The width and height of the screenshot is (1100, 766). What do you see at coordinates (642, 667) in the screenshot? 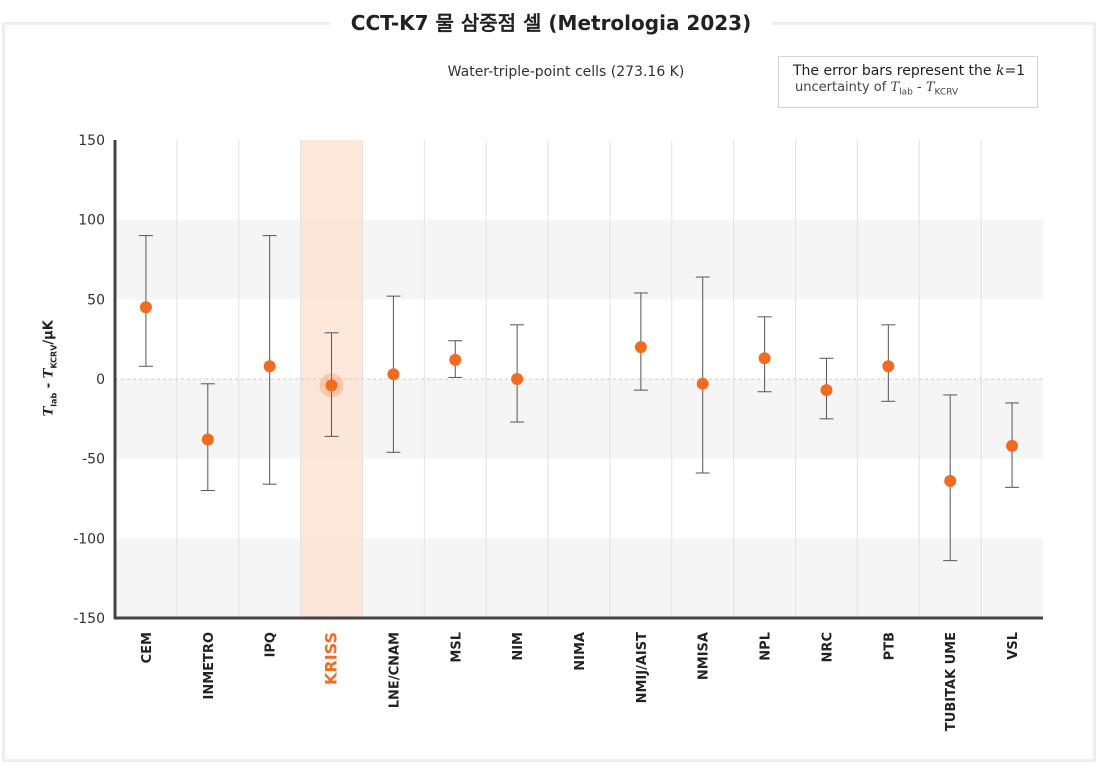
I see `x-tick-label: NMIJ/AIST` at bounding box center [642, 667].